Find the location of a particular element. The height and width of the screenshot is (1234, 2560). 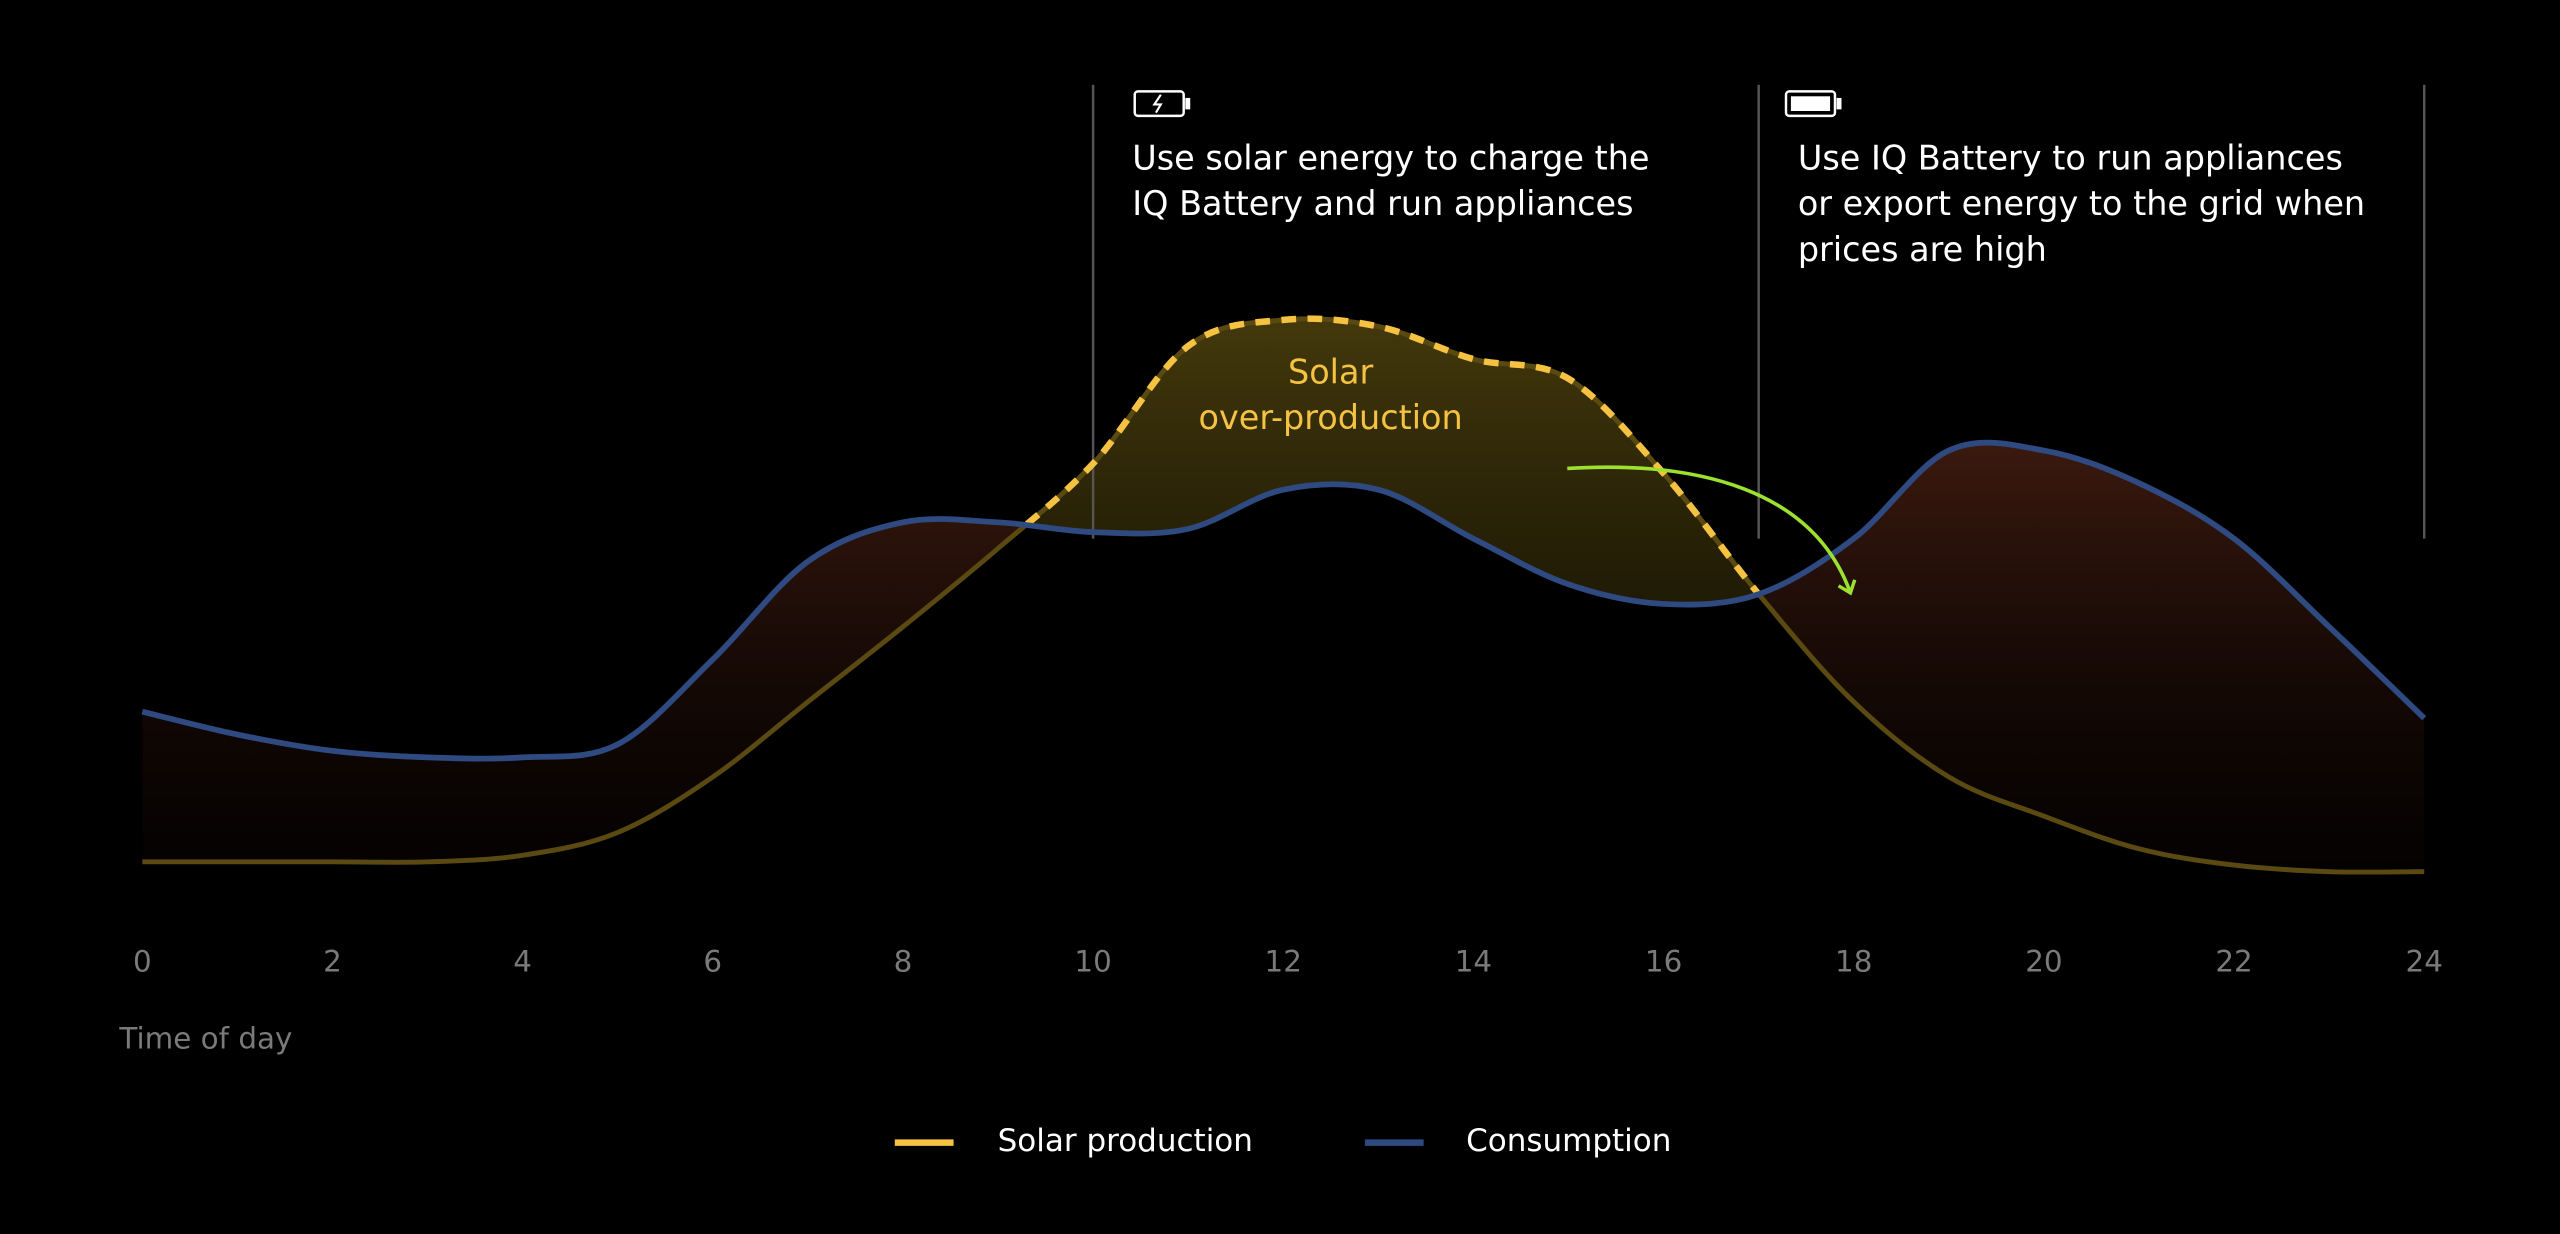

annotation-text: Use IQ Battery to run appliances is located at coordinates (2070, 157).